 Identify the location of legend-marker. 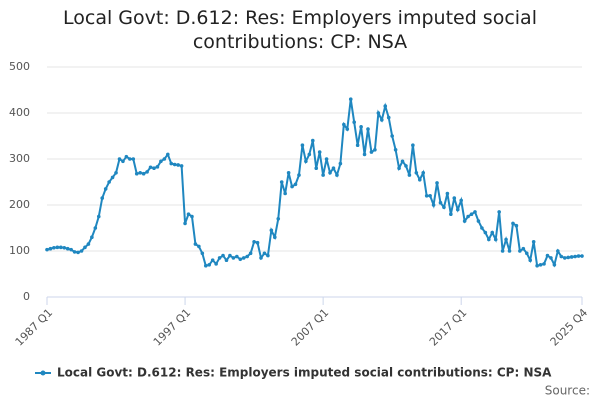
(43, 373).